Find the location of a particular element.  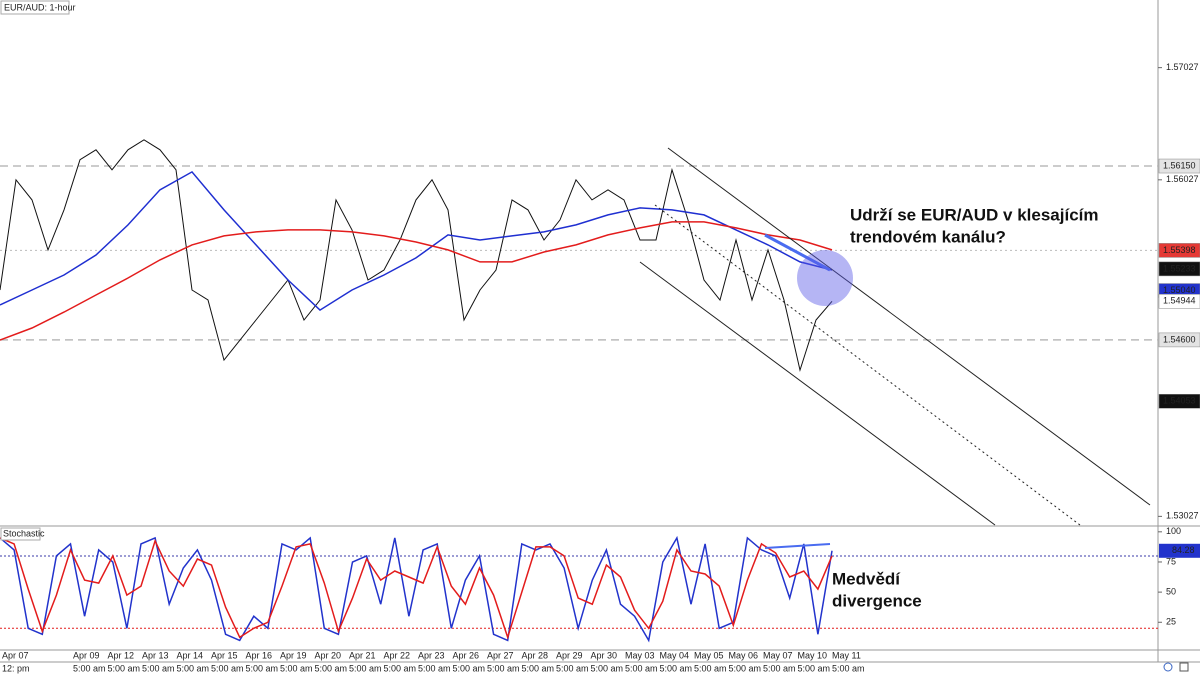

y-tick-label: 25 is located at coordinates (1171, 622).